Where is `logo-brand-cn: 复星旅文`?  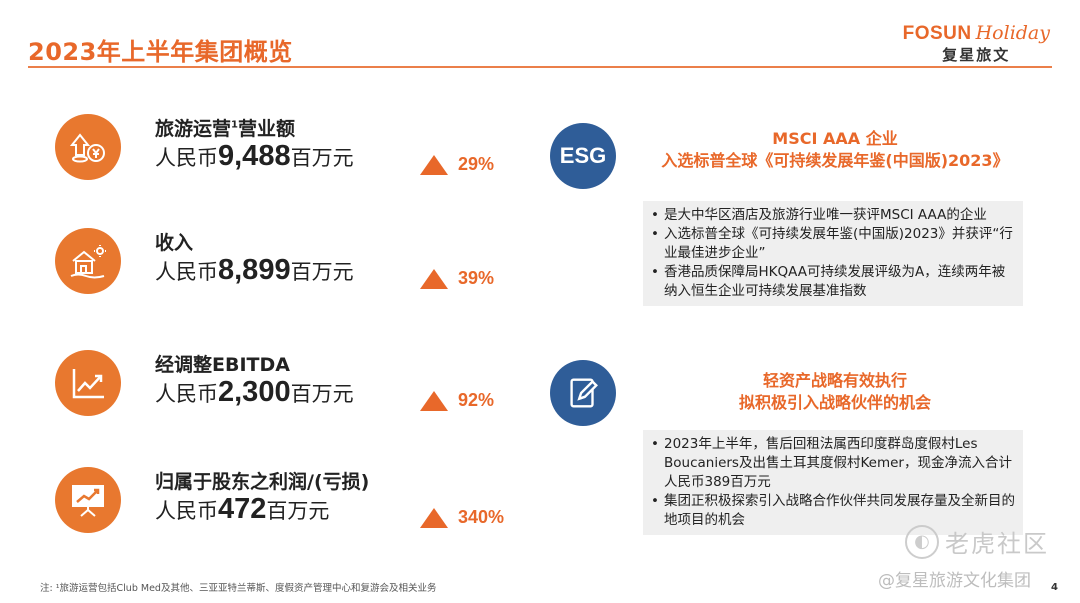 logo-brand-cn: 复星旅文 is located at coordinates (976, 55).